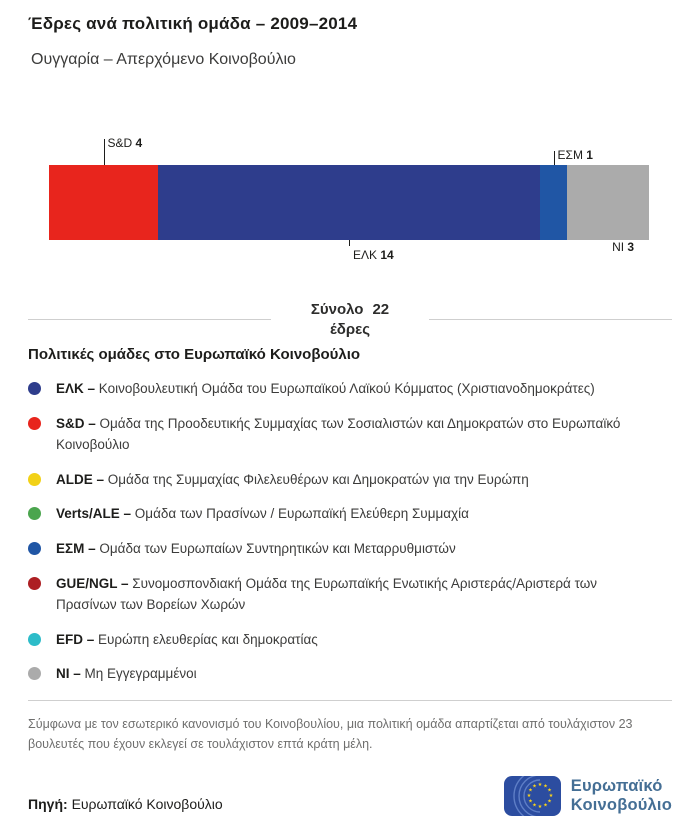 The image size is (700, 836). Describe the element at coordinates (553, 202) in the screenshot. I see `bar-segment-esm` at that location.